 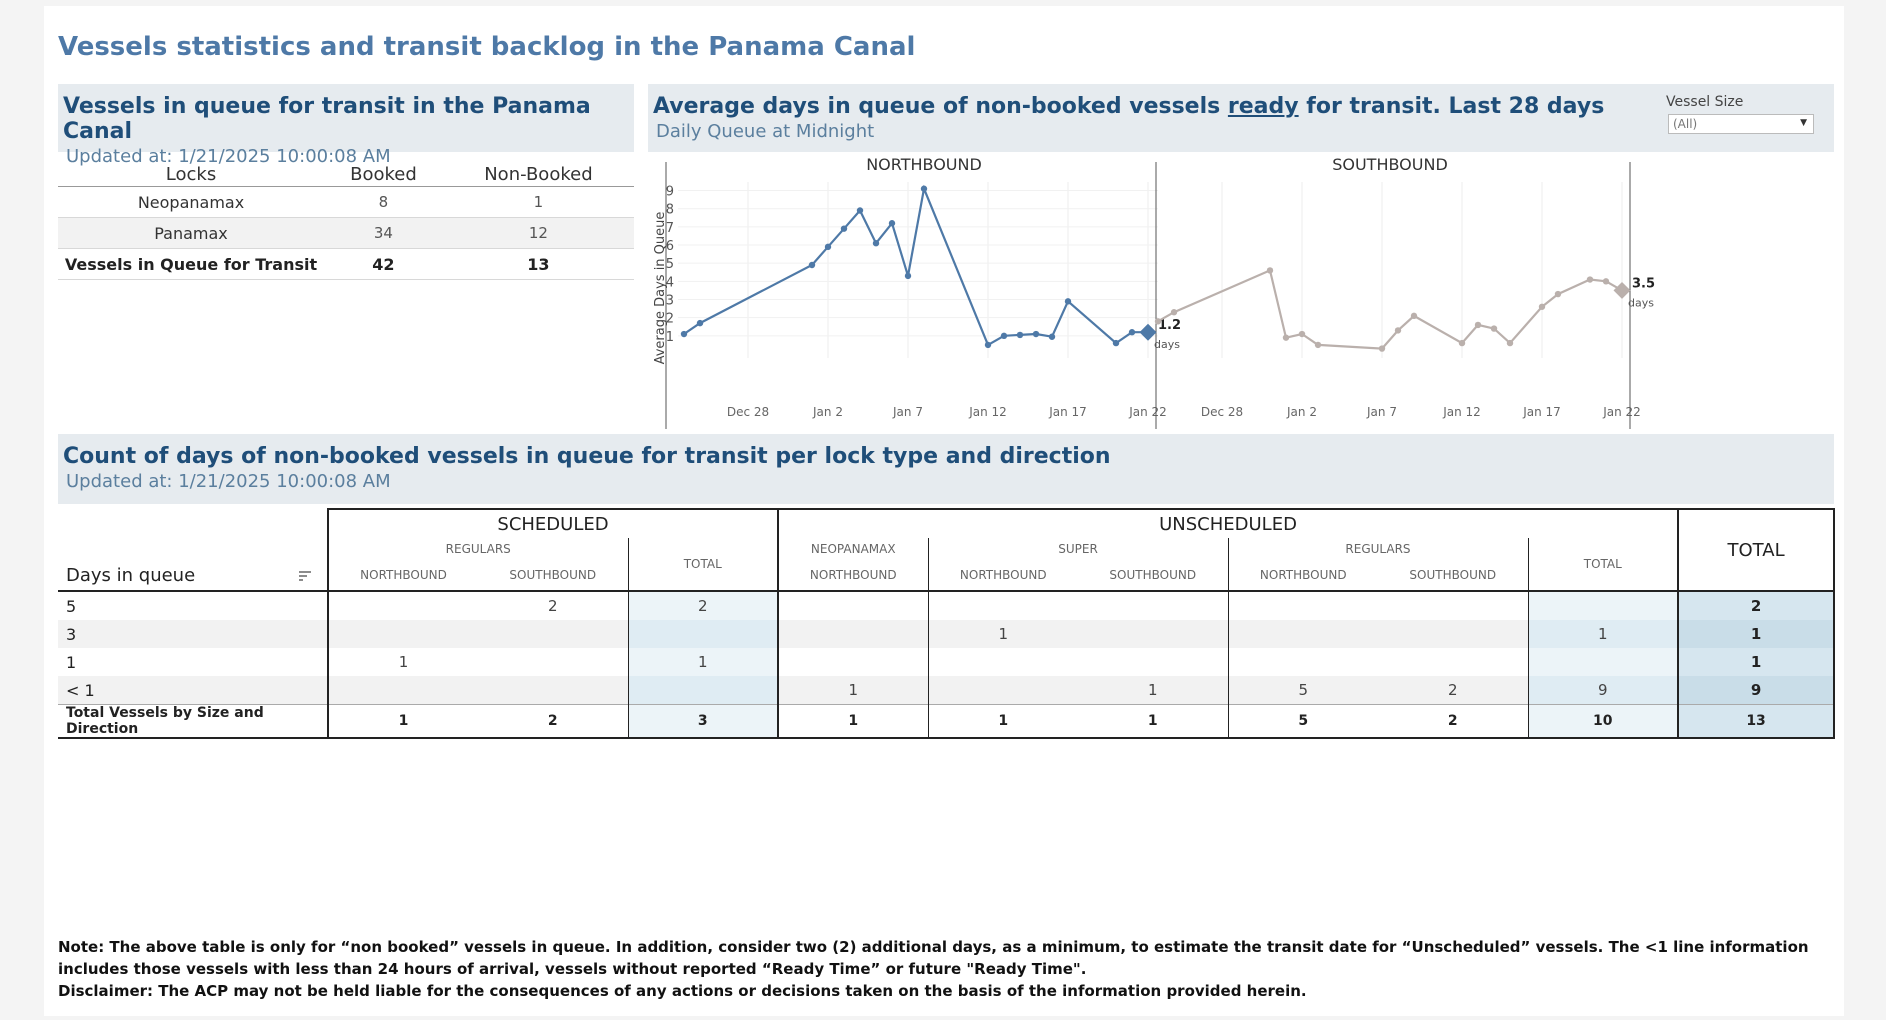 What do you see at coordinates (907, 412) in the screenshot?
I see `x-tick-label: Jan 7` at bounding box center [907, 412].